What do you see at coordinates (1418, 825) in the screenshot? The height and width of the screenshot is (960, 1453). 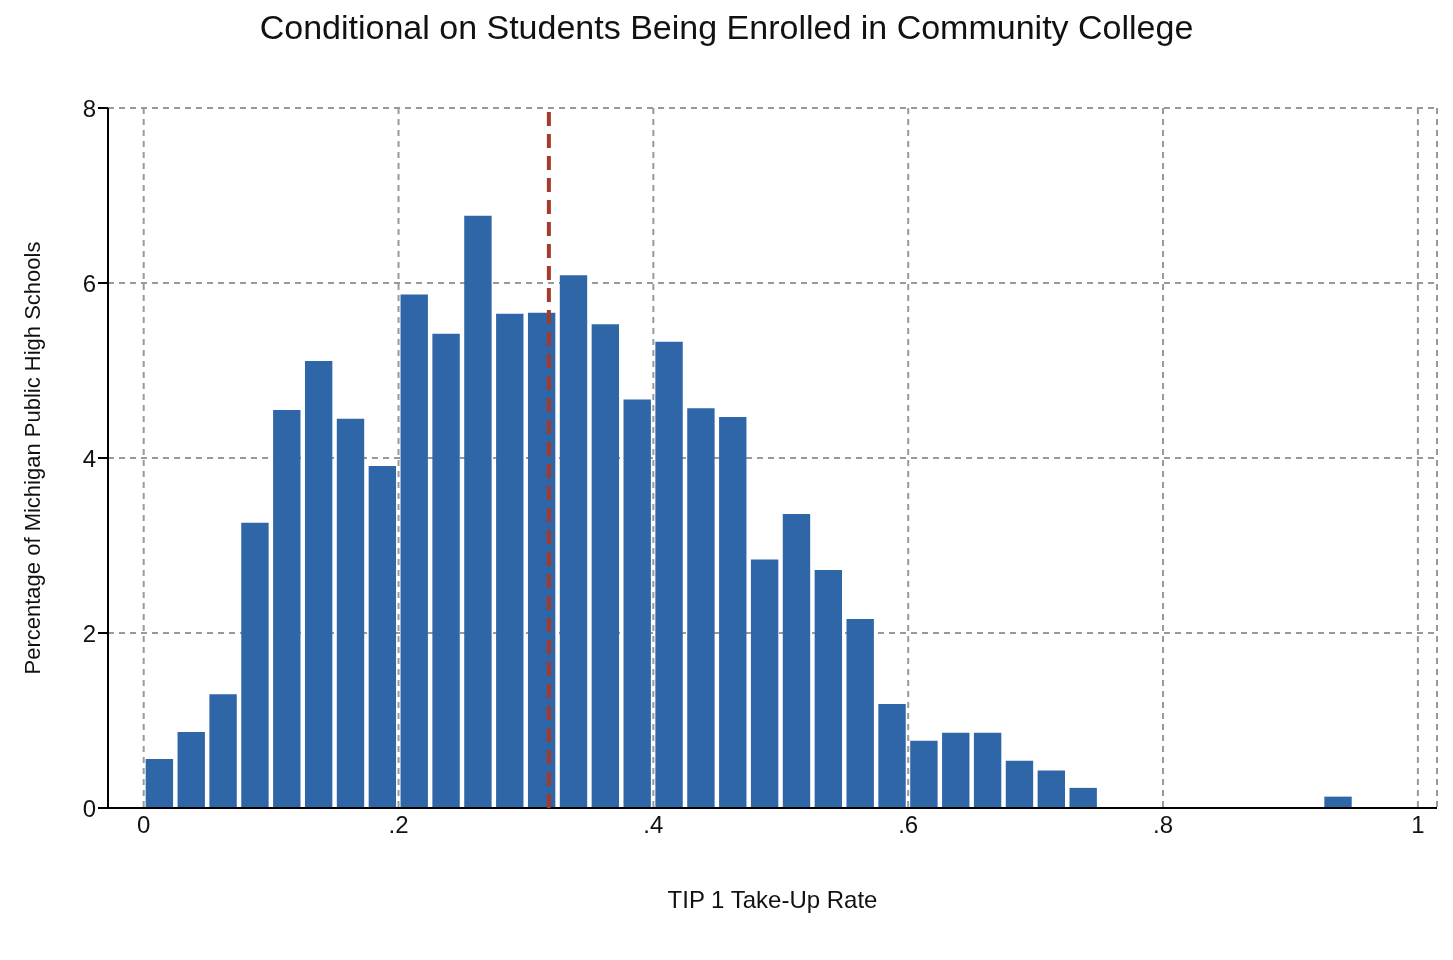 I see `x-tick-label: 1` at bounding box center [1418, 825].